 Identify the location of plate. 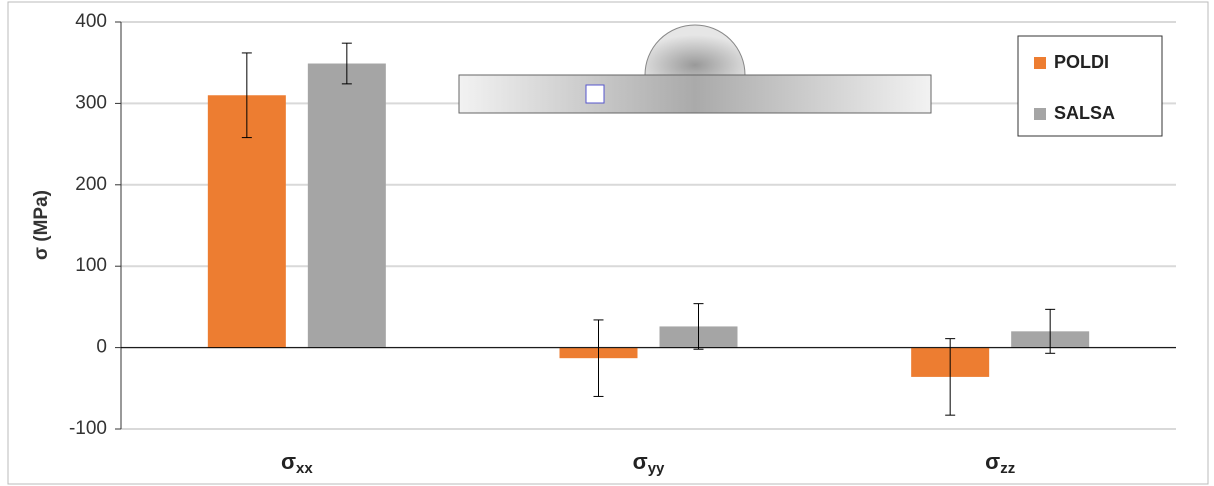
(695, 94).